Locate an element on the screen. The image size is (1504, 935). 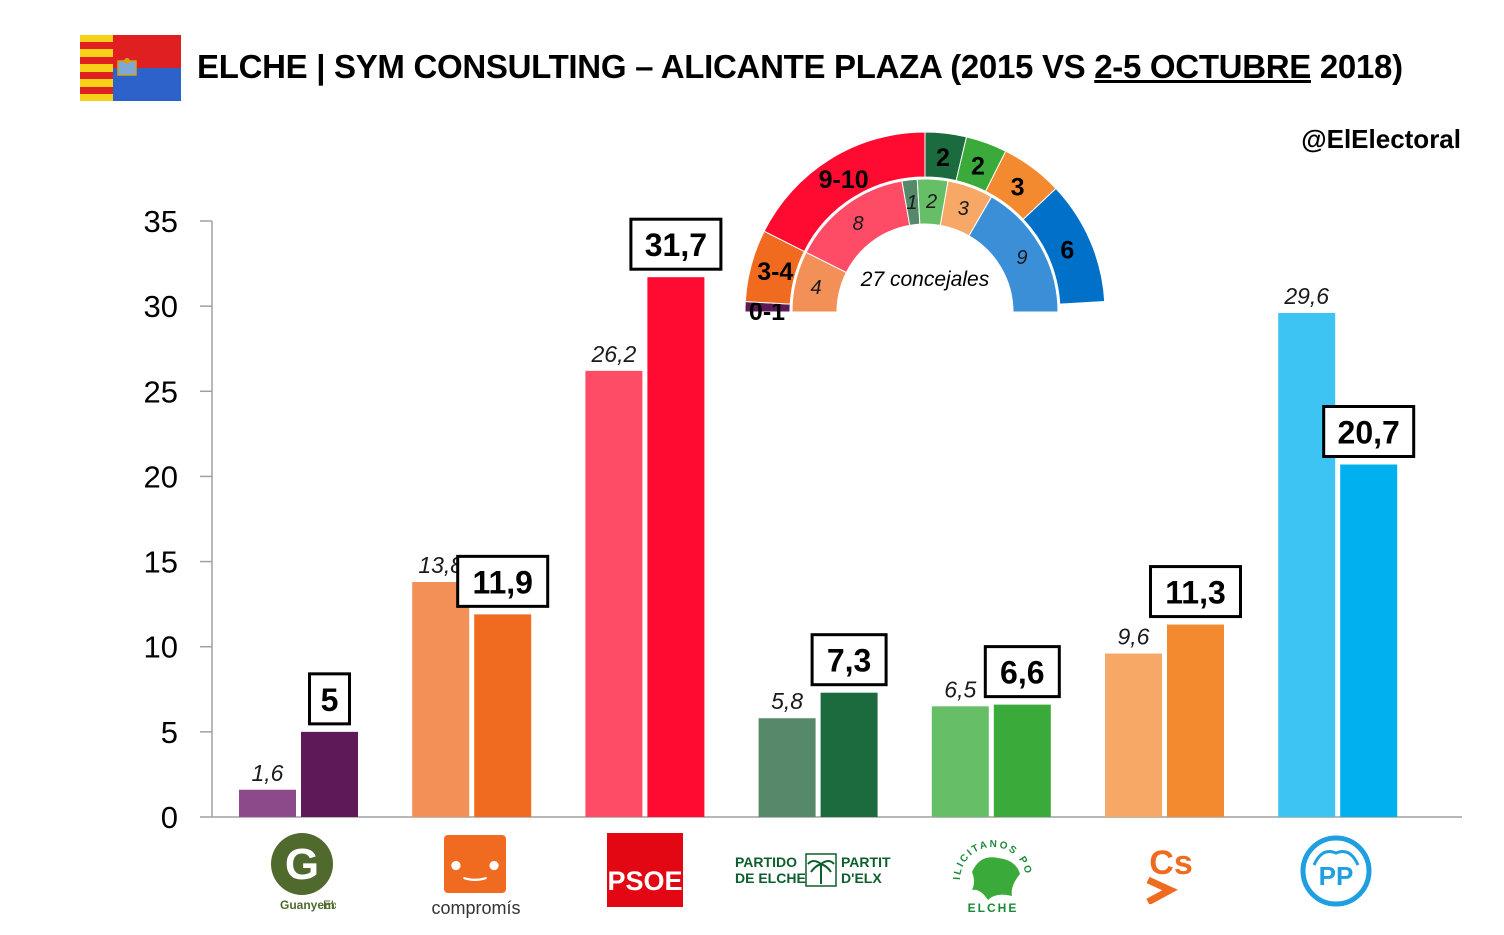
seats-2015-label: 1 is located at coordinates (911, 203).